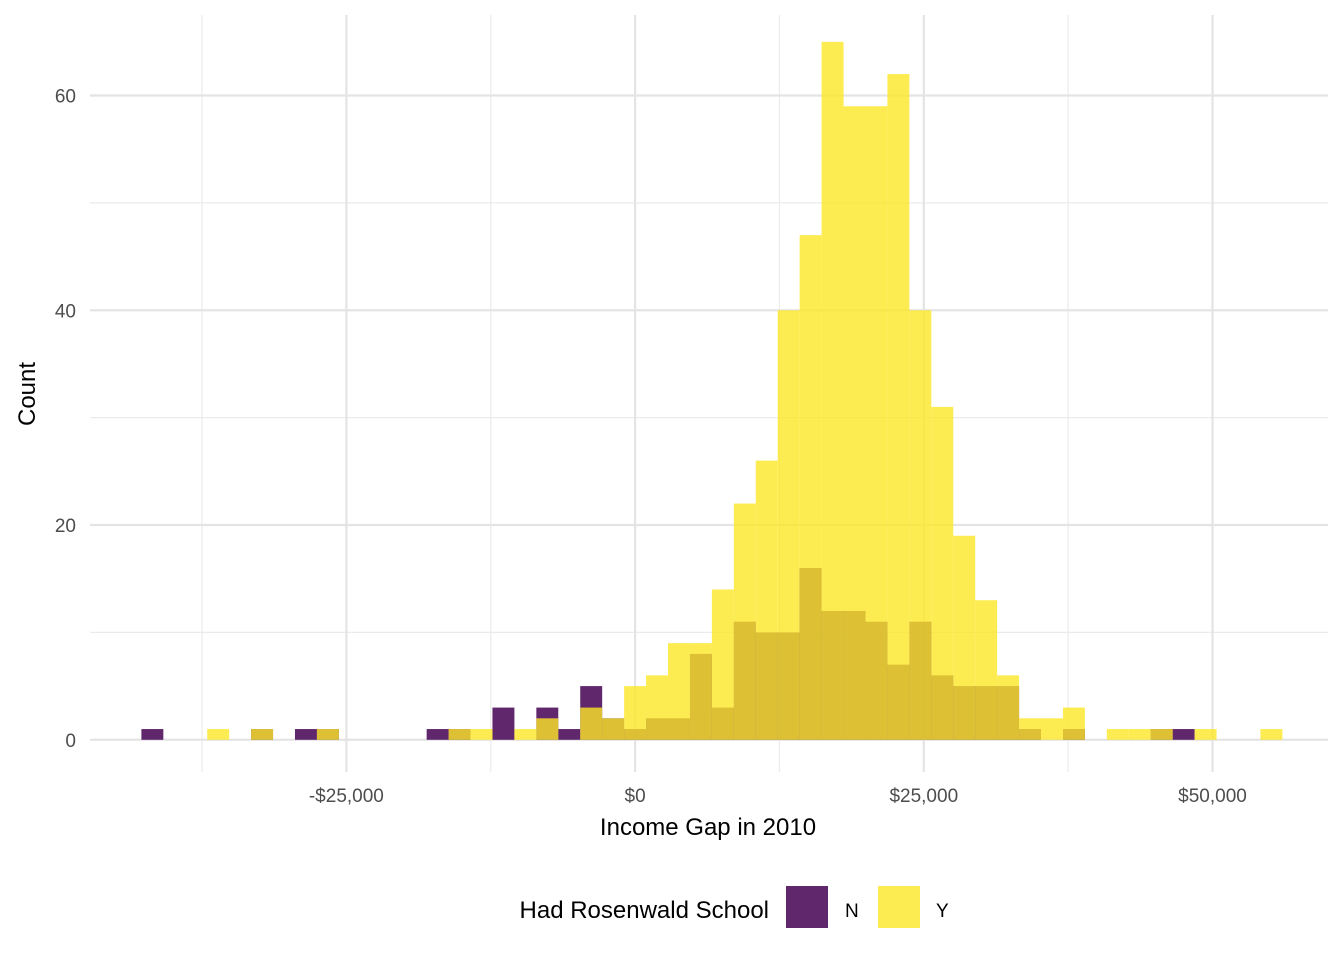 This screenshot has width=1344, height=960. What do you see at coordinates (27, 394) in the screenshot?
I see `y-axis-title: Count` at bounding box center [27, 394].